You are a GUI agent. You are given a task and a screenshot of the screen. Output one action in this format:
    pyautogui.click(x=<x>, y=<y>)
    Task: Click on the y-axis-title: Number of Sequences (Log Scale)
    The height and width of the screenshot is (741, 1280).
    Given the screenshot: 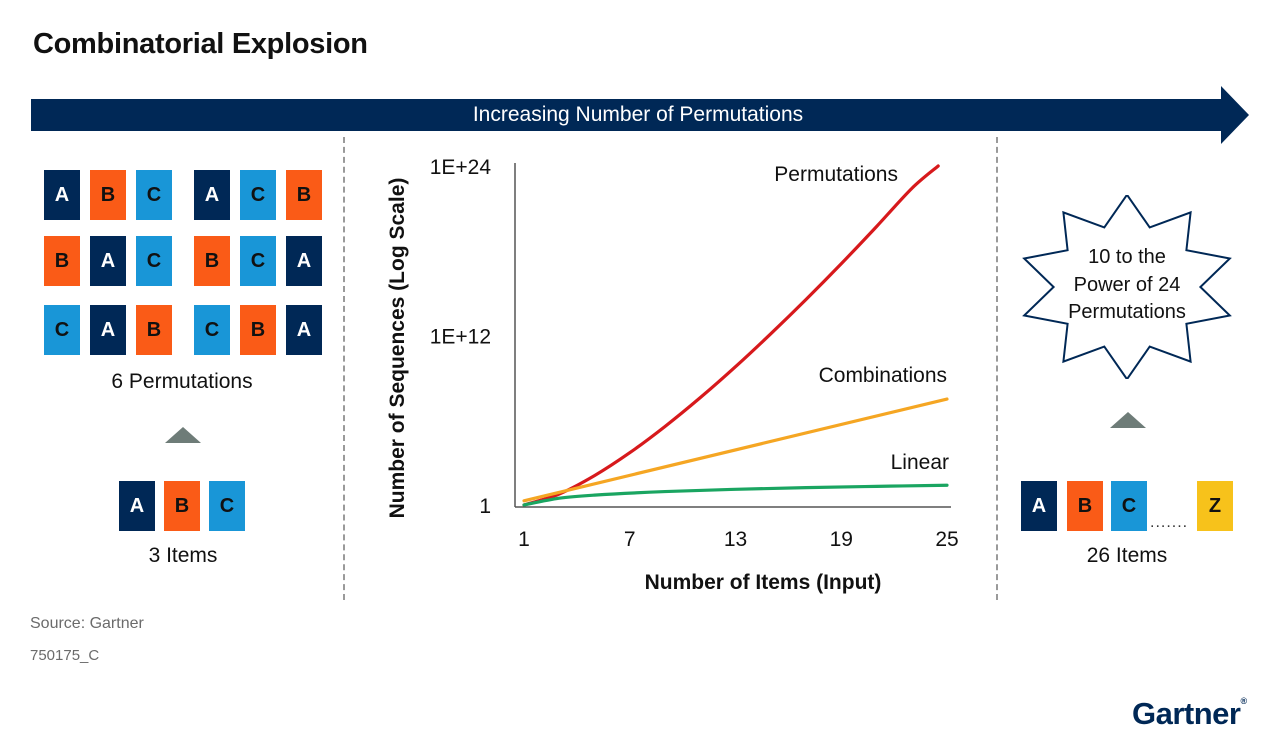 What is the action you would take?
    pyautogui.click(x=397, y=348)
    